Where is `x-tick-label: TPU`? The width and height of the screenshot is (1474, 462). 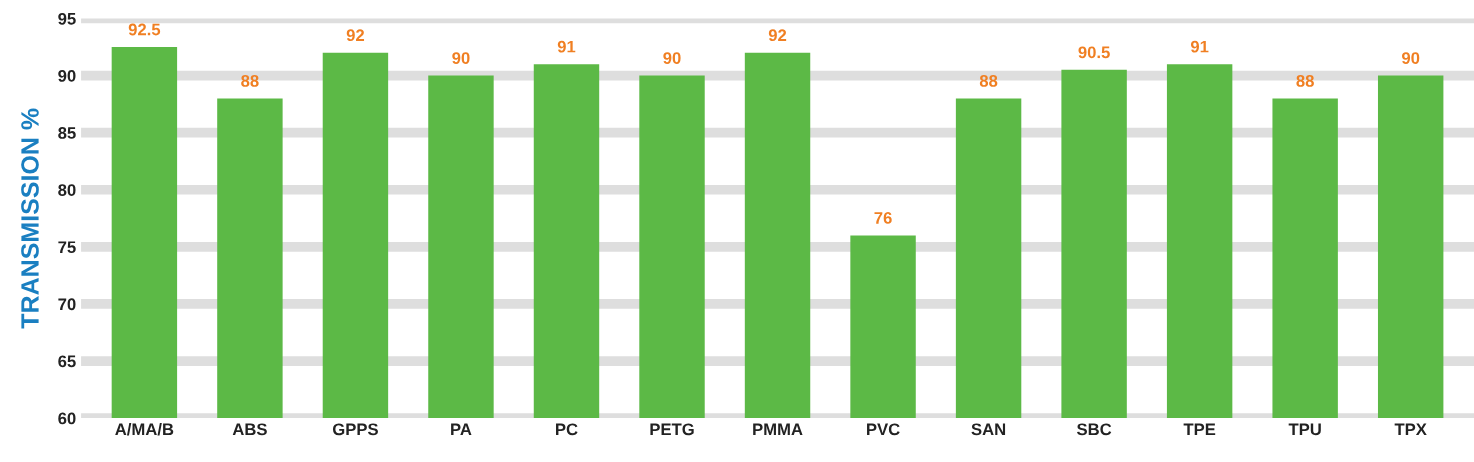
x-tick-label: TPU is located at coordinates (1304, 429).